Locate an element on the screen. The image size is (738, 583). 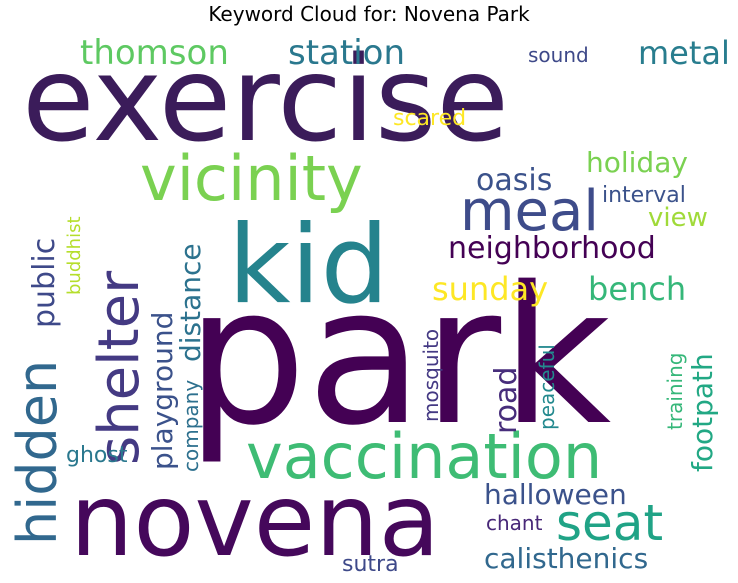
chart-title: Keyword Cloud for: Novena Park is located at coordinates (369, 14).